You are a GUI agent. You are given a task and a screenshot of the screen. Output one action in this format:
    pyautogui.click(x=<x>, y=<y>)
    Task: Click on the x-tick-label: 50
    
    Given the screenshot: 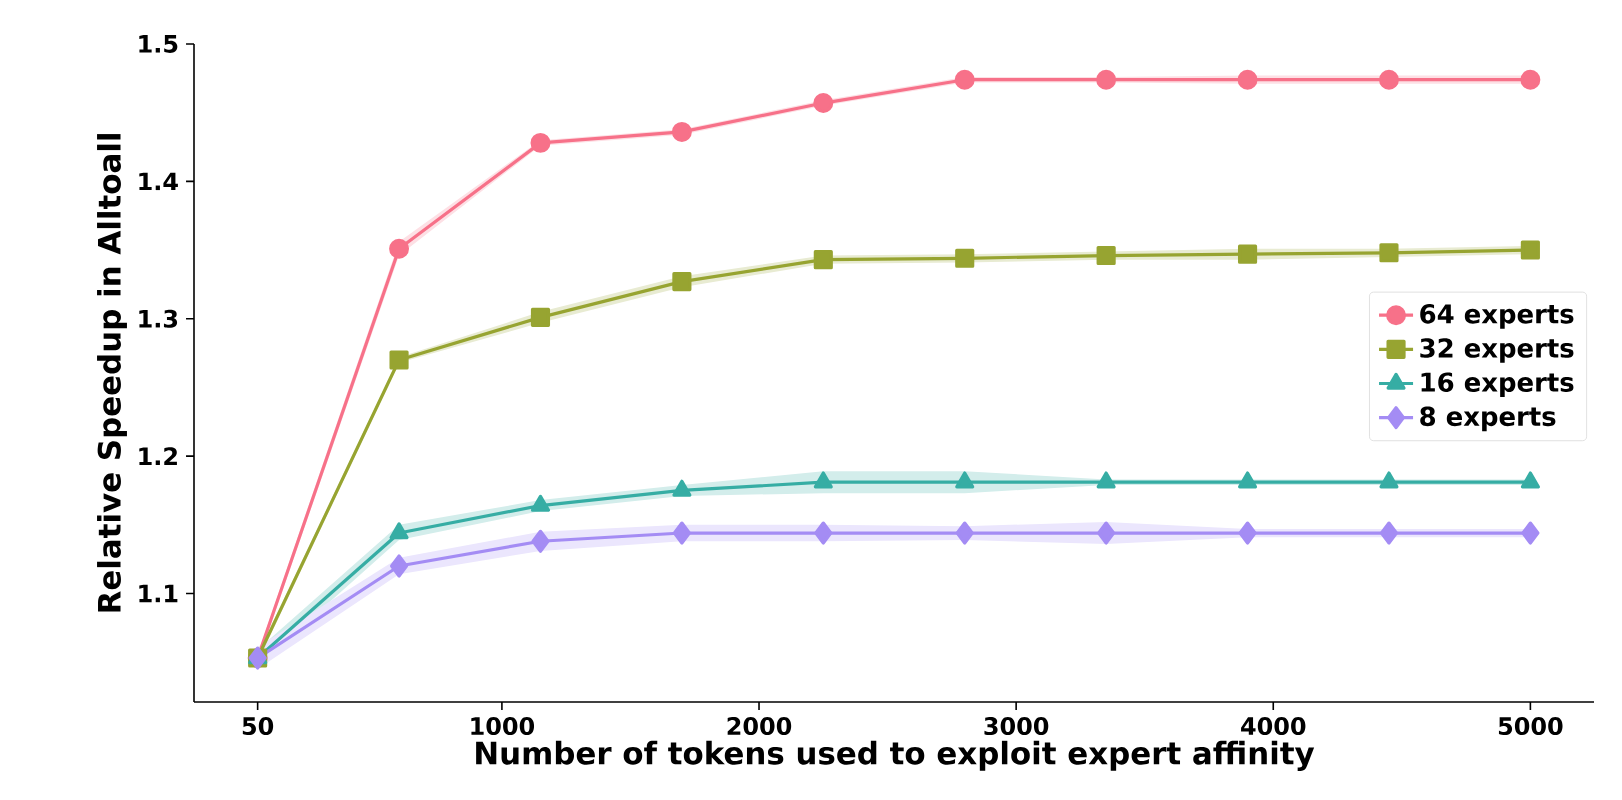 What is the action you would take?
    pyautogui.click(x=258, y=726)
    